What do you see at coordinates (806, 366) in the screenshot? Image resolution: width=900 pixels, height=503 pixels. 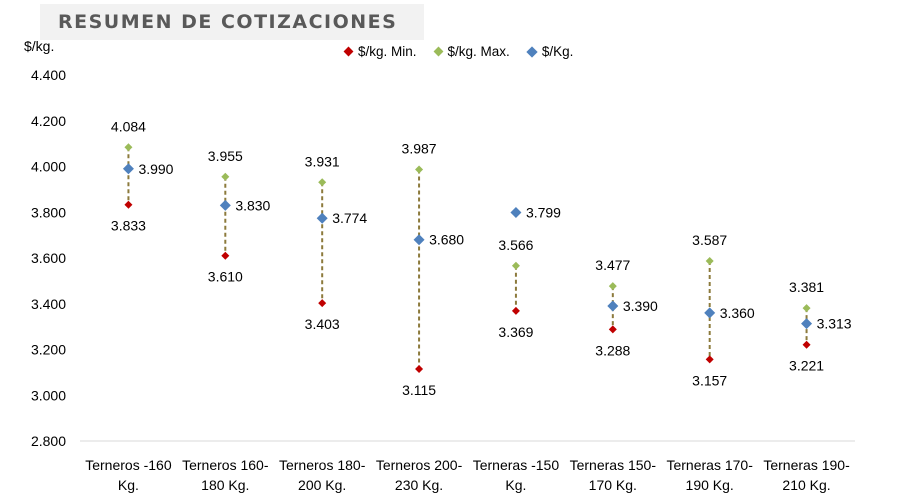 I see `min-data-label: 3.221` at bounding box center [806, 366].